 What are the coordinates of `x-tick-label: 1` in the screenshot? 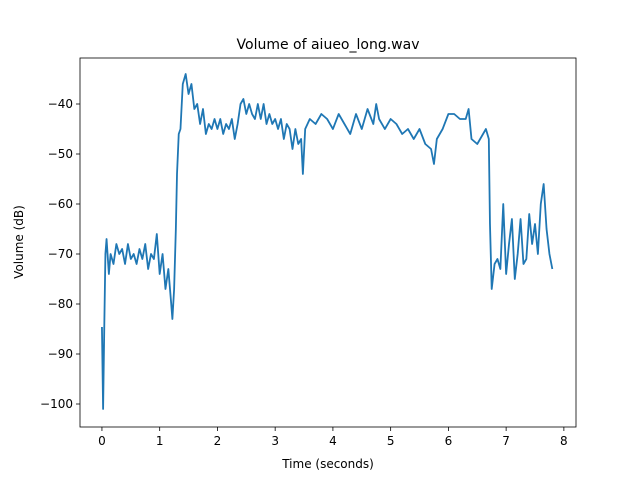 It's located at (160, 441).